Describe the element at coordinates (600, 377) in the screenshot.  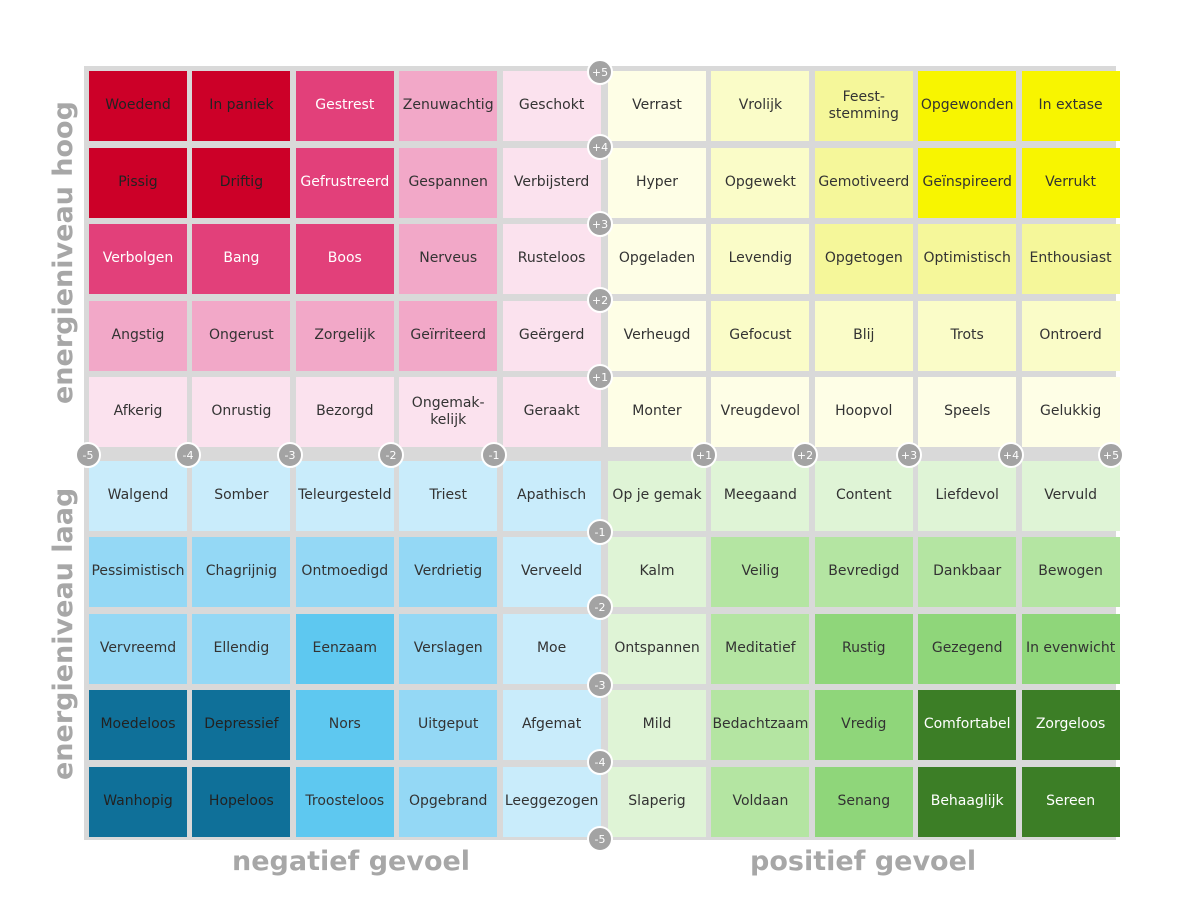
I see `v-axis-marker: +1` at that location.